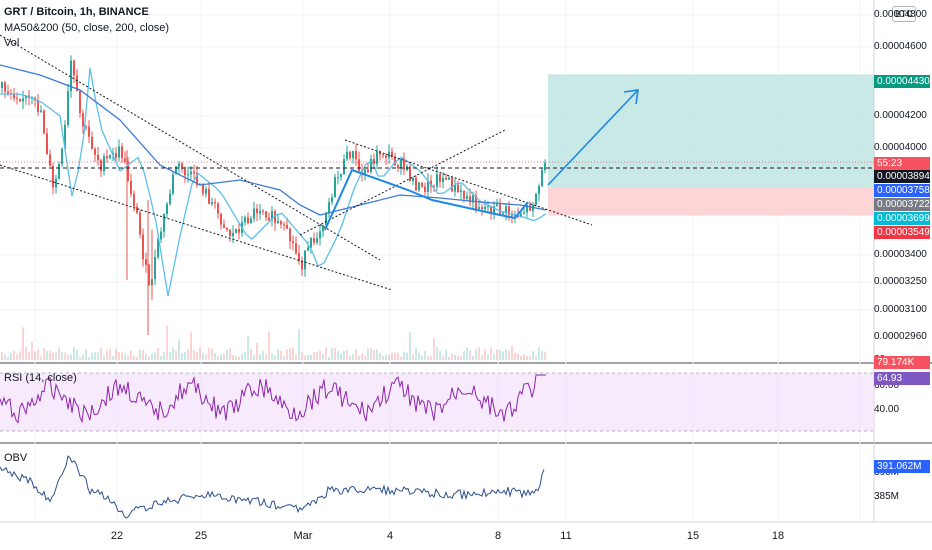 This screenshot has width=932, height=550. Describe the element at coordinates (902, 176) in the screenshot. I see `price-tag: 0.00003894` at that location.